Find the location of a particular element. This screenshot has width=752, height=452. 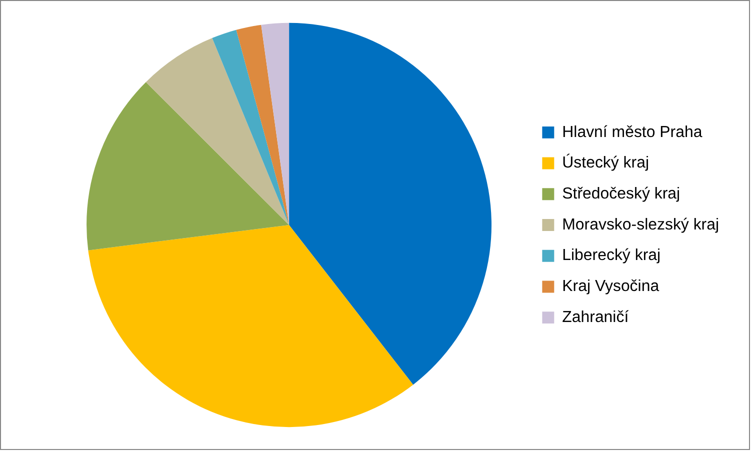

legend-label: Liberecký kraj is located at coordinates (611, 255).